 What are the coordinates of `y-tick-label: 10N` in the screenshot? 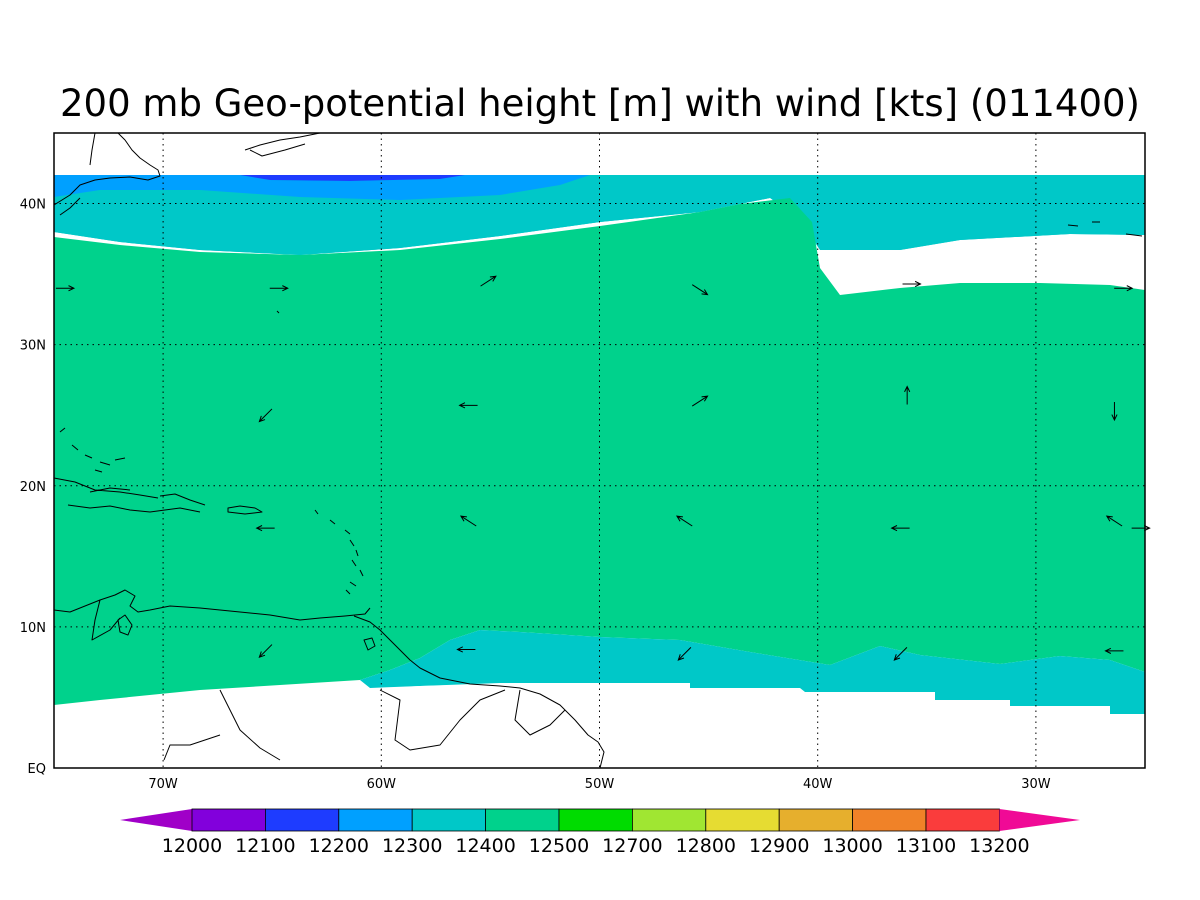 It's located at (33, 628).